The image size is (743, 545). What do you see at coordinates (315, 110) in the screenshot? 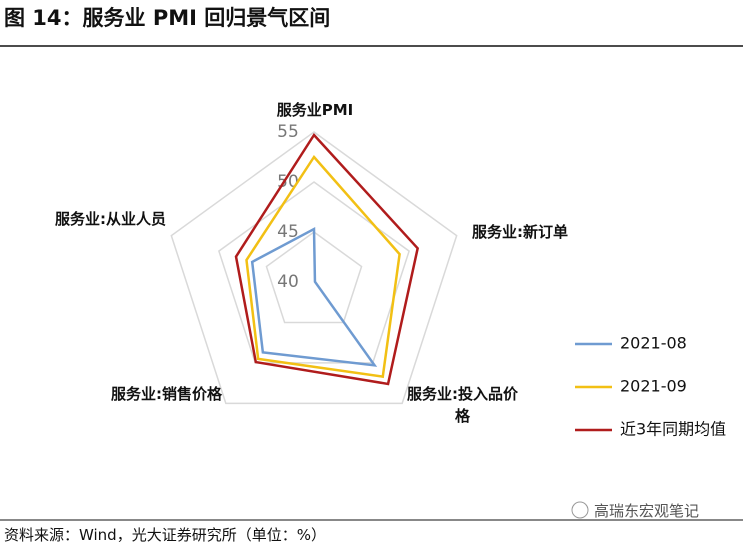
I see `axis-label: 服务业PMI` at bounding box center [315, 110].